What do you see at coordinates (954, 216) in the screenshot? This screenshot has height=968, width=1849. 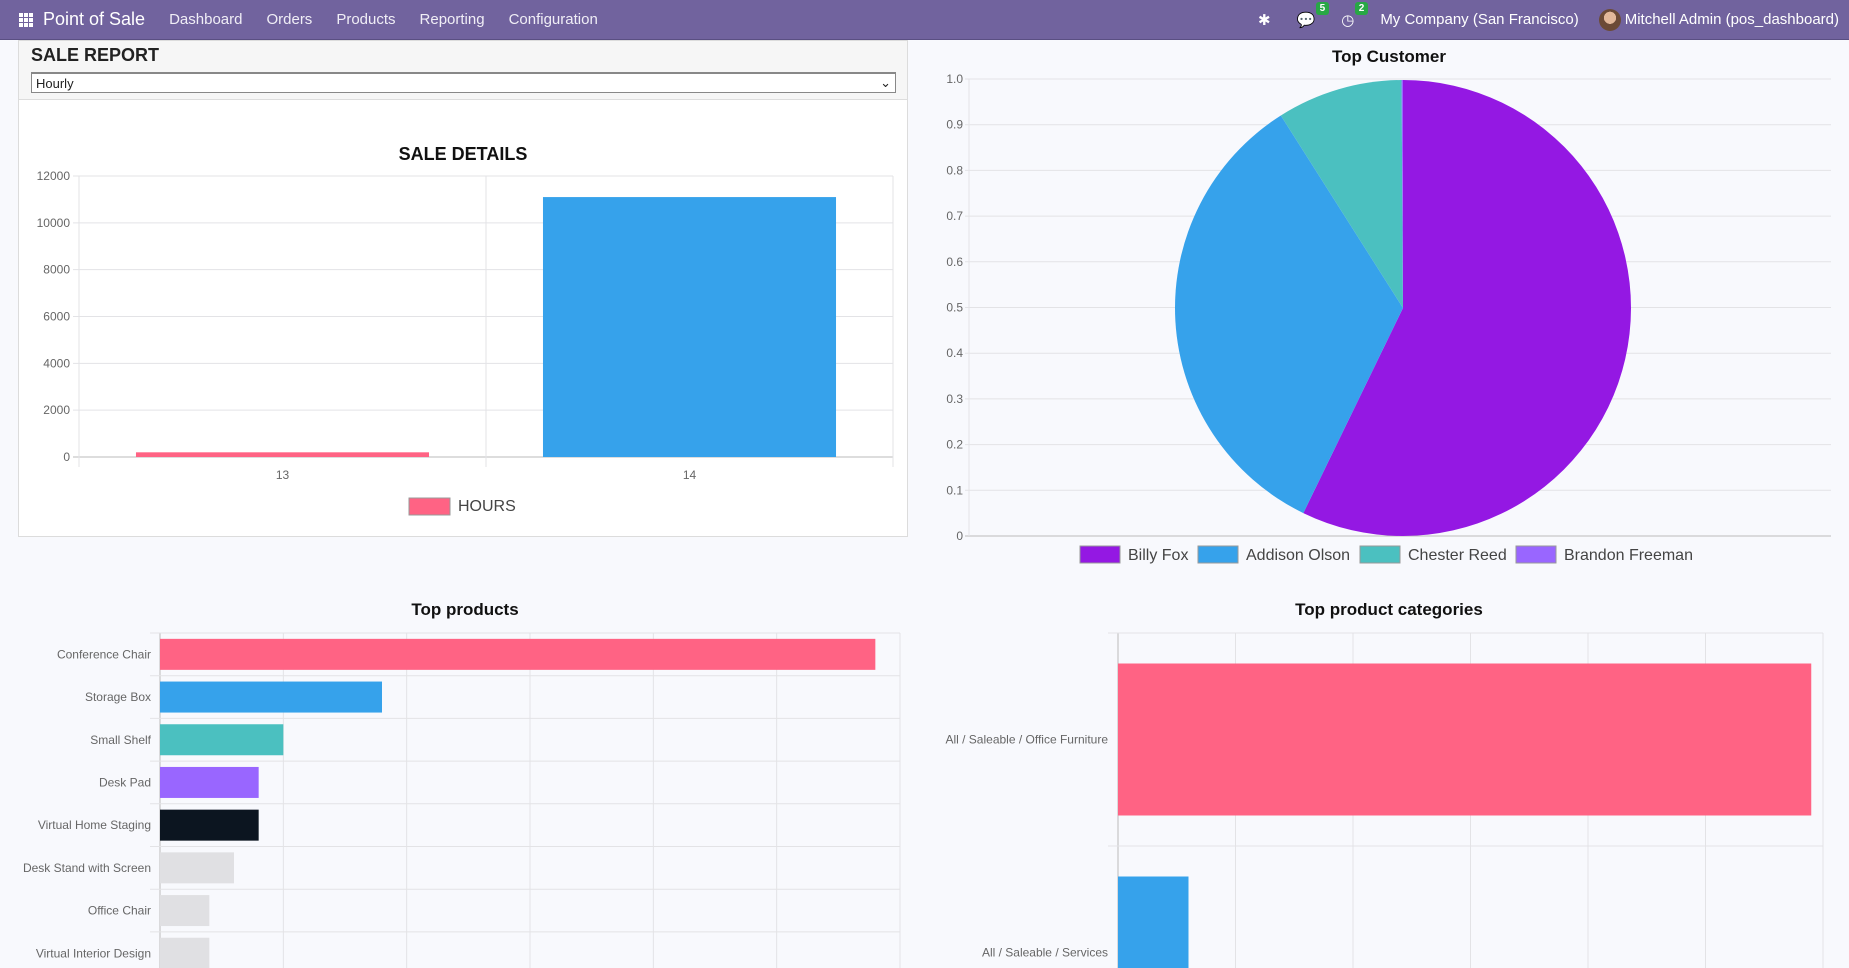 I see `y-tick-label: 0.7` at bounding box center [954, 216].